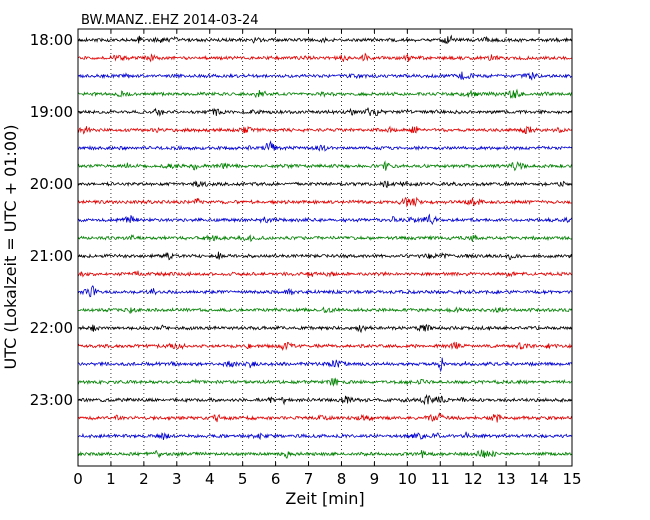 Image resolution: width=650 pixels, height=520 pixels. I want to click on trace-2030, so click(325, 219).